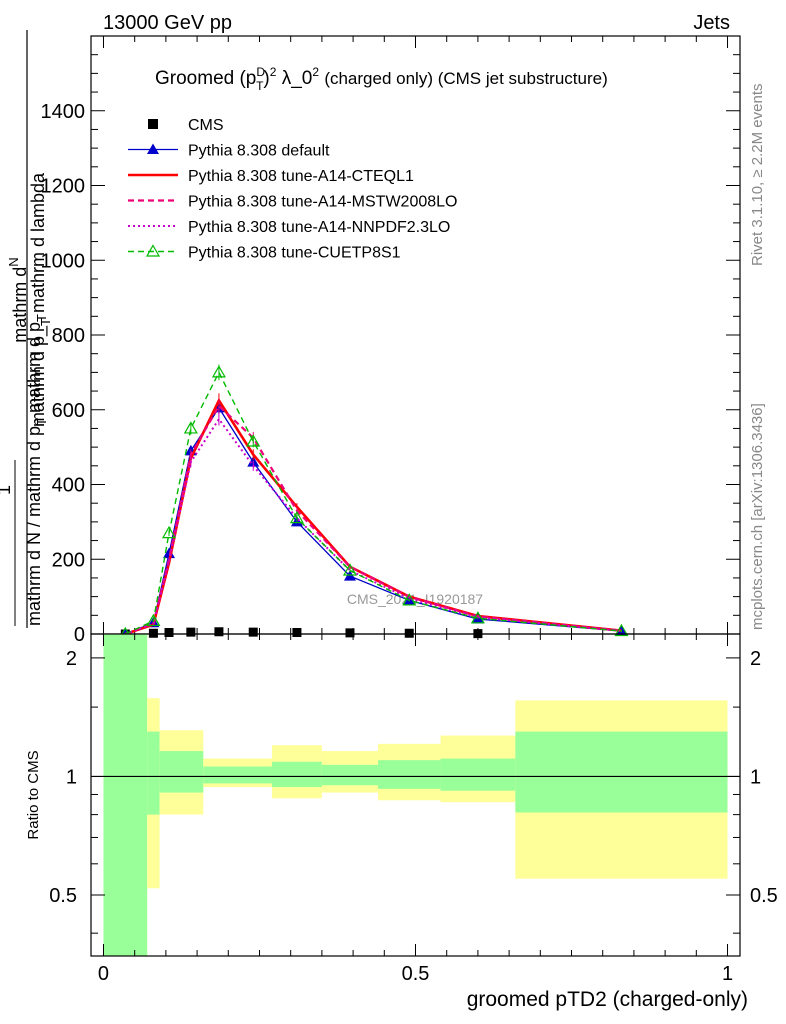  I want to click on main-ytick-label: 200, so click(68, 560).